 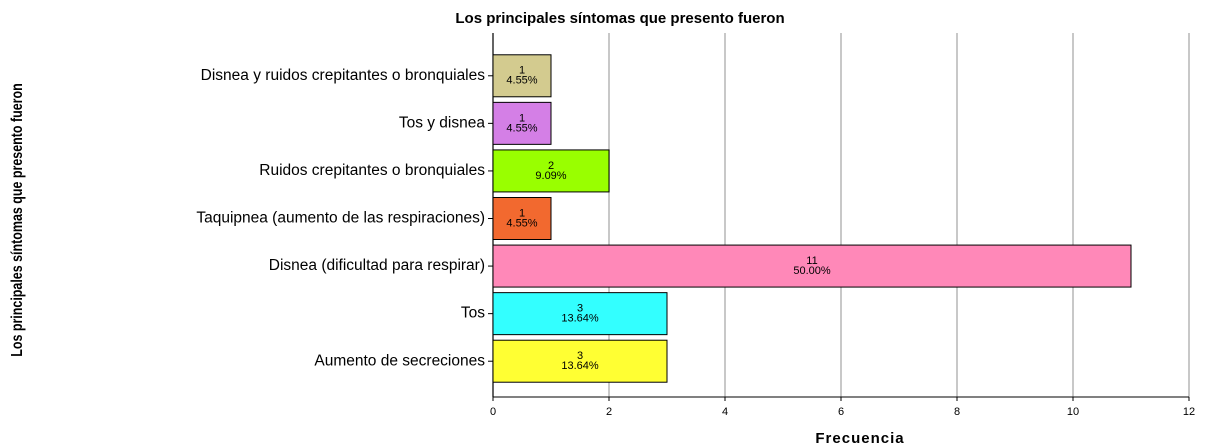 What do you see at coordinates (1189, 412) in the screenshot?
I see `x-tick-label: 12` at bounding box center [1189, 412].